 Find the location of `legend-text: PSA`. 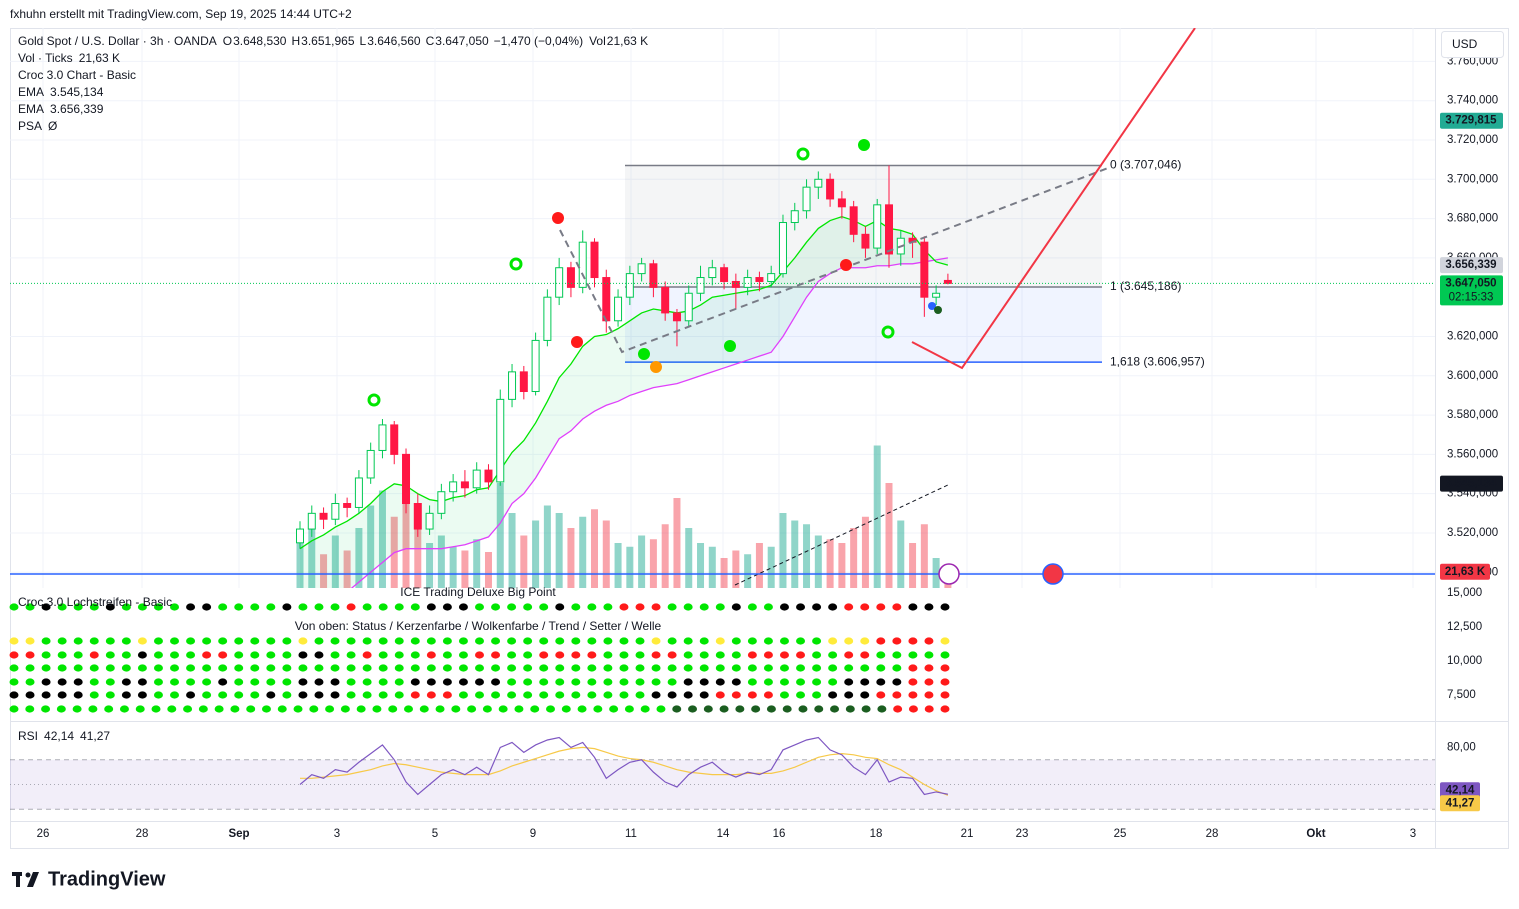

legend-text: PSA is located at coordinates (30, 126).